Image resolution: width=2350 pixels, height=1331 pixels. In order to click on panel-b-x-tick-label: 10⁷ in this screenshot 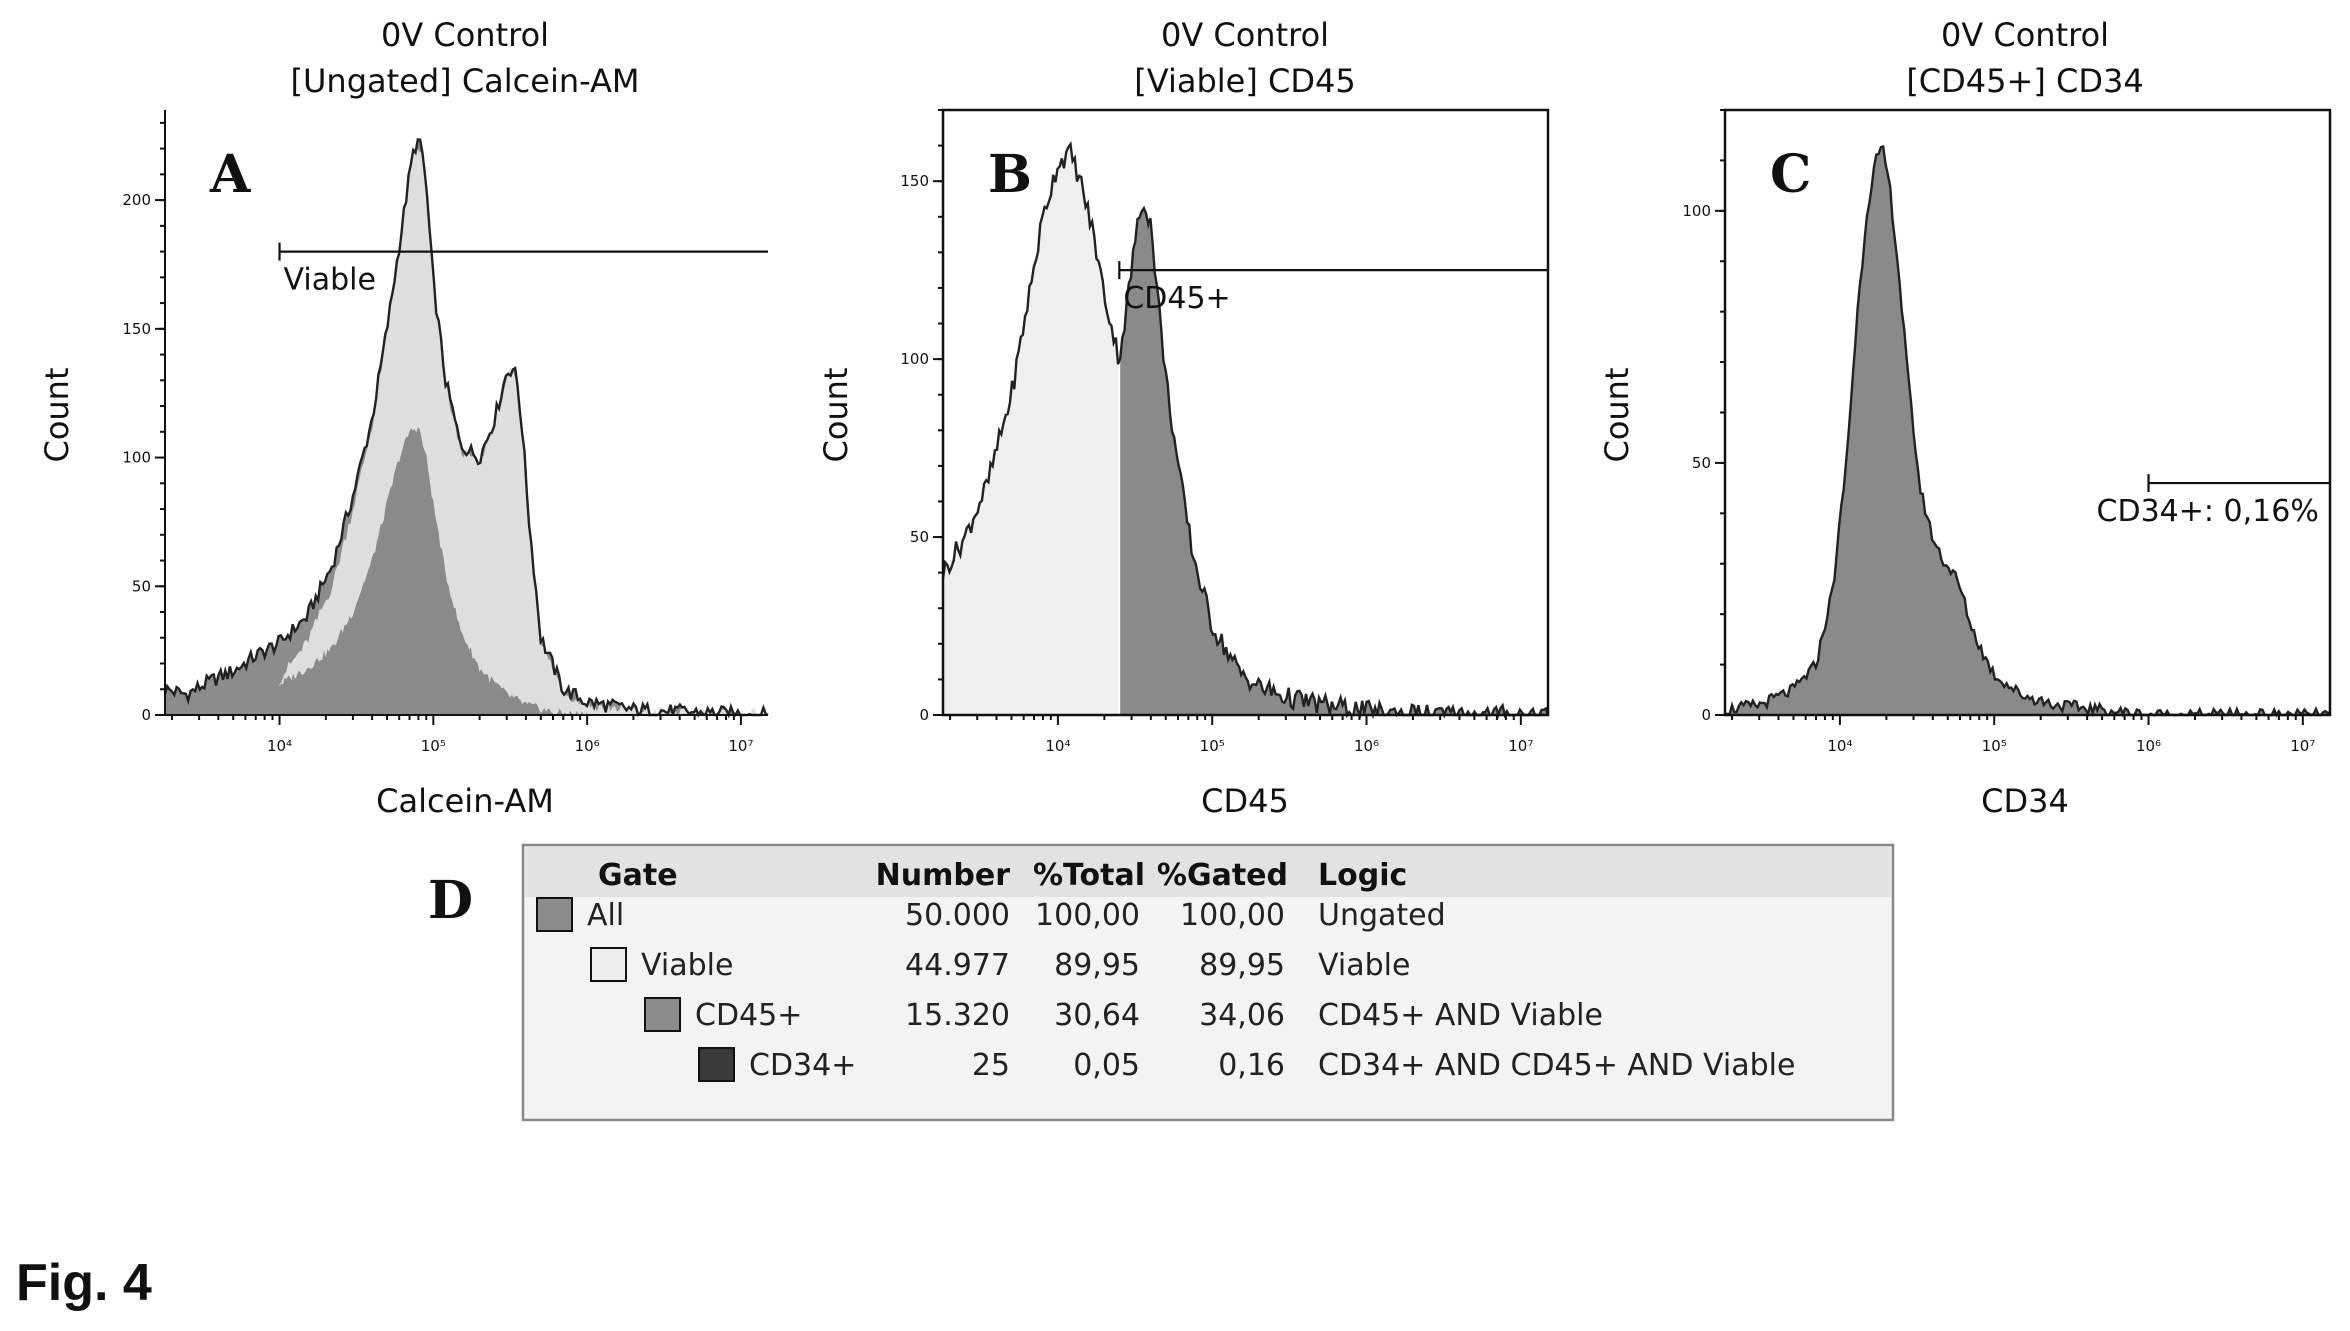, I will do `click(1520, 746)`.